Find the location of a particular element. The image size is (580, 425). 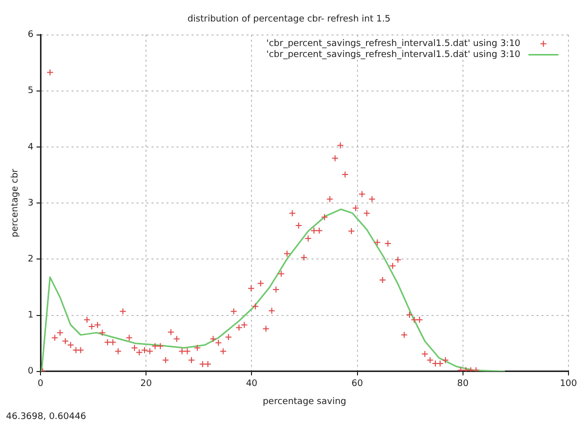

x-tick-label: 40 is located at coordinates (252, 384).